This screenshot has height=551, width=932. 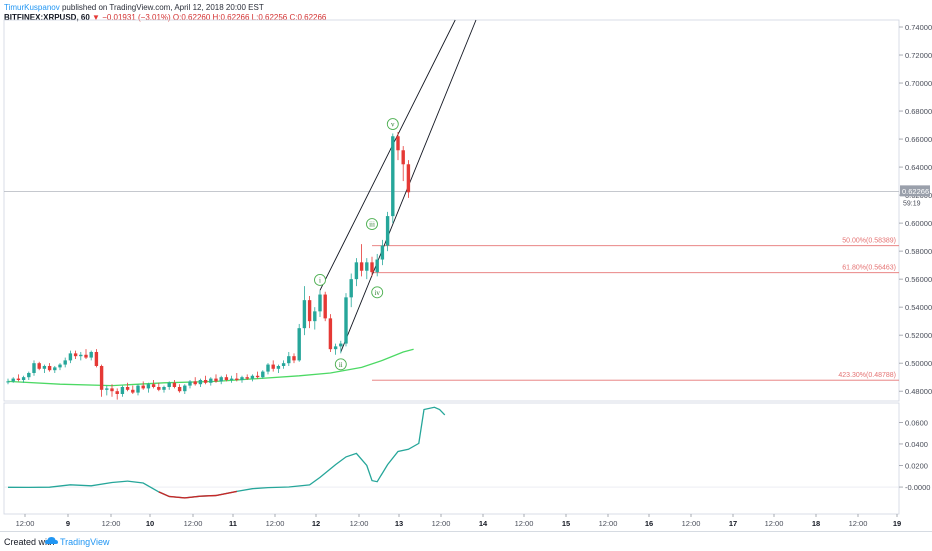 I want to click on wave-label: ii, so click(x=341, y=365).